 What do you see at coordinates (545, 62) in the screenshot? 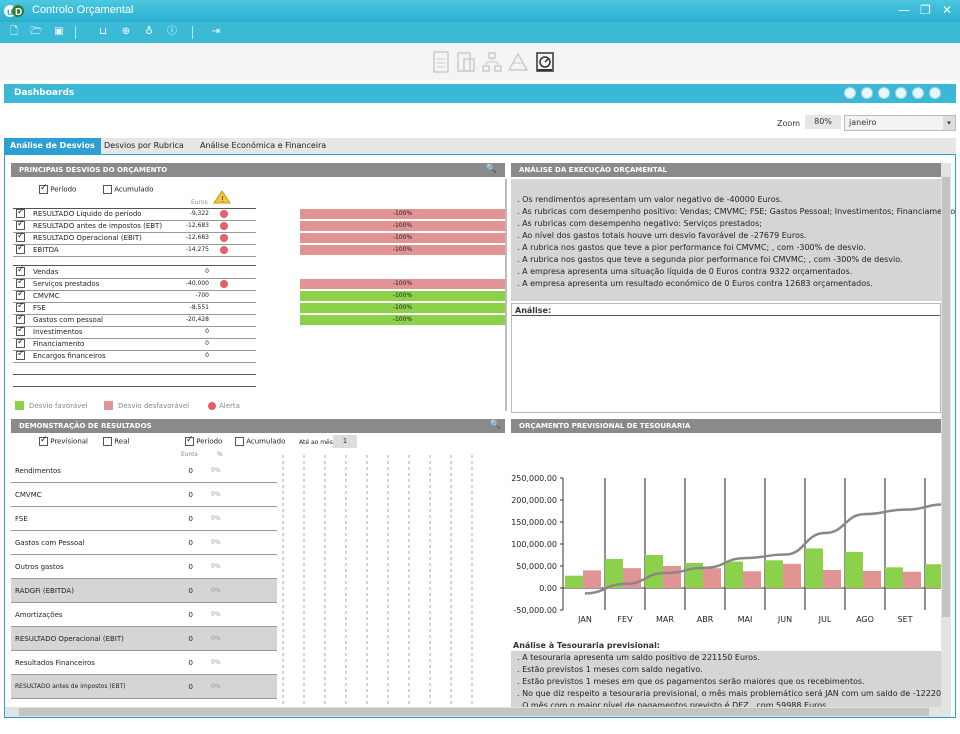
I see `dashboard-icon` at bounding box center [545, 62].